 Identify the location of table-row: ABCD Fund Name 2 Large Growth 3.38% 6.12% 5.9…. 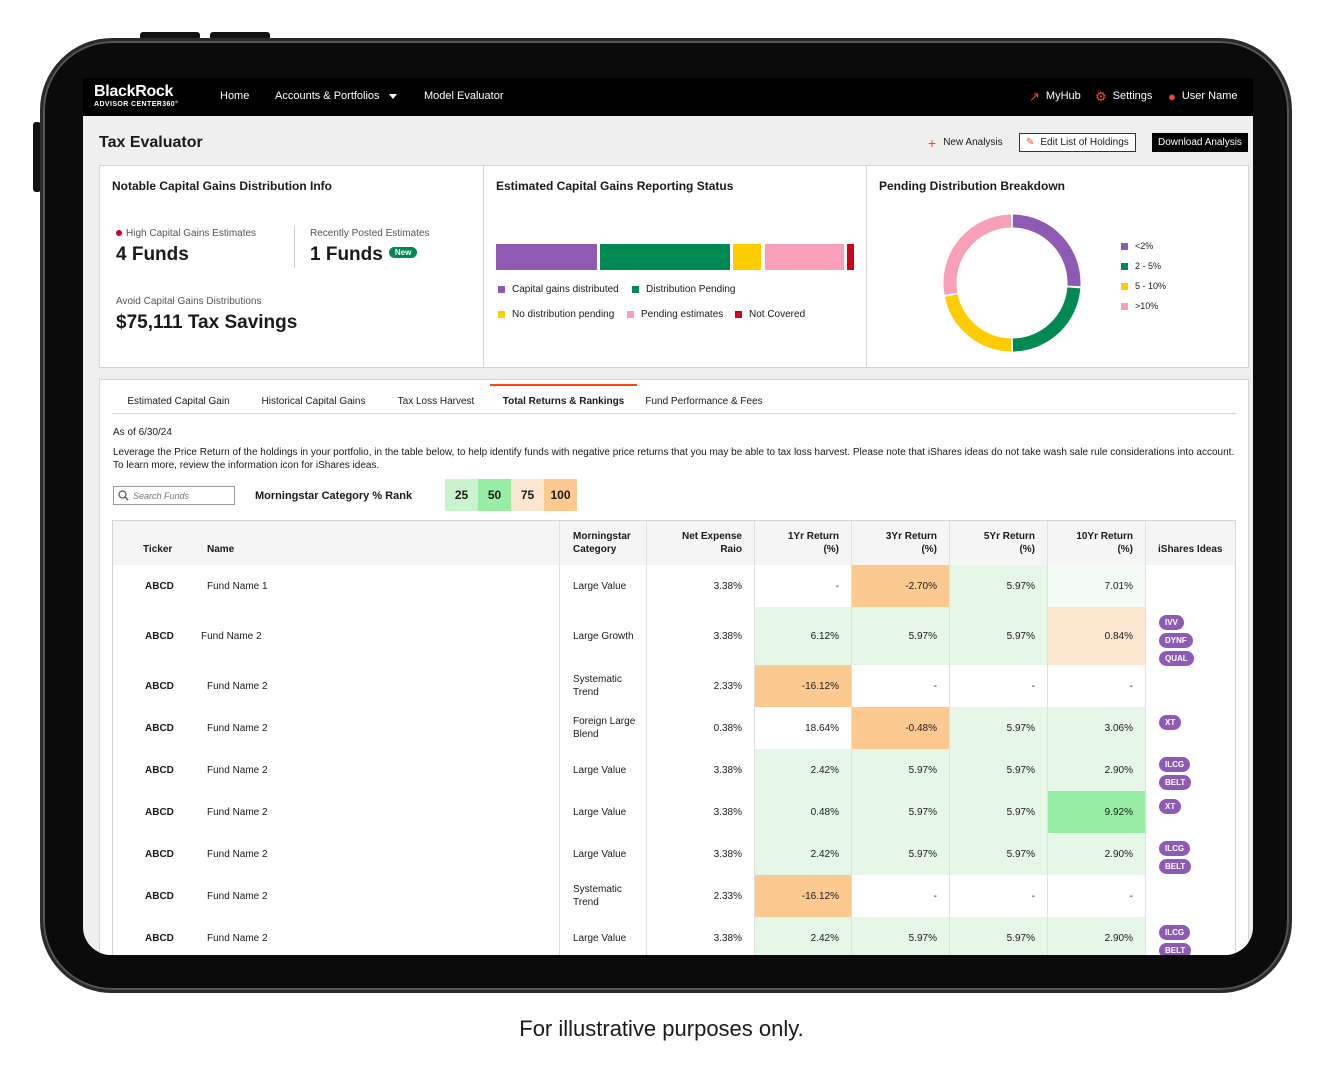
(674, 636).